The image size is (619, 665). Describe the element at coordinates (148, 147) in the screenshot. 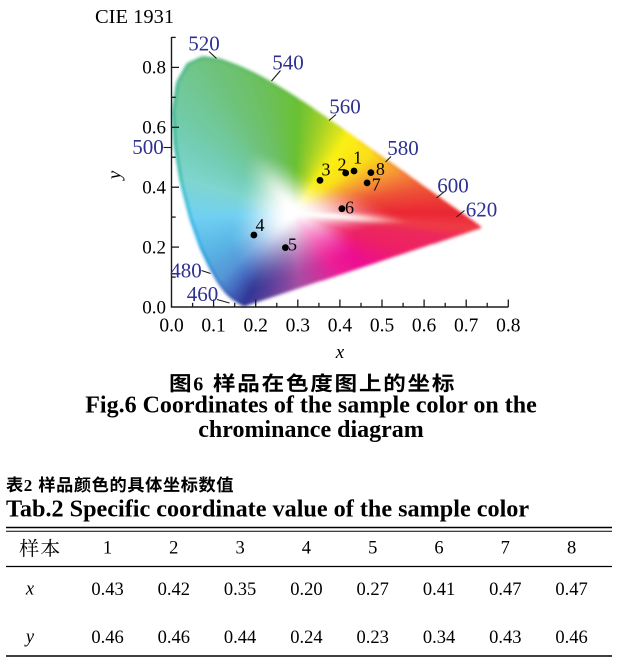

I see `svg-text: 500` at that location.